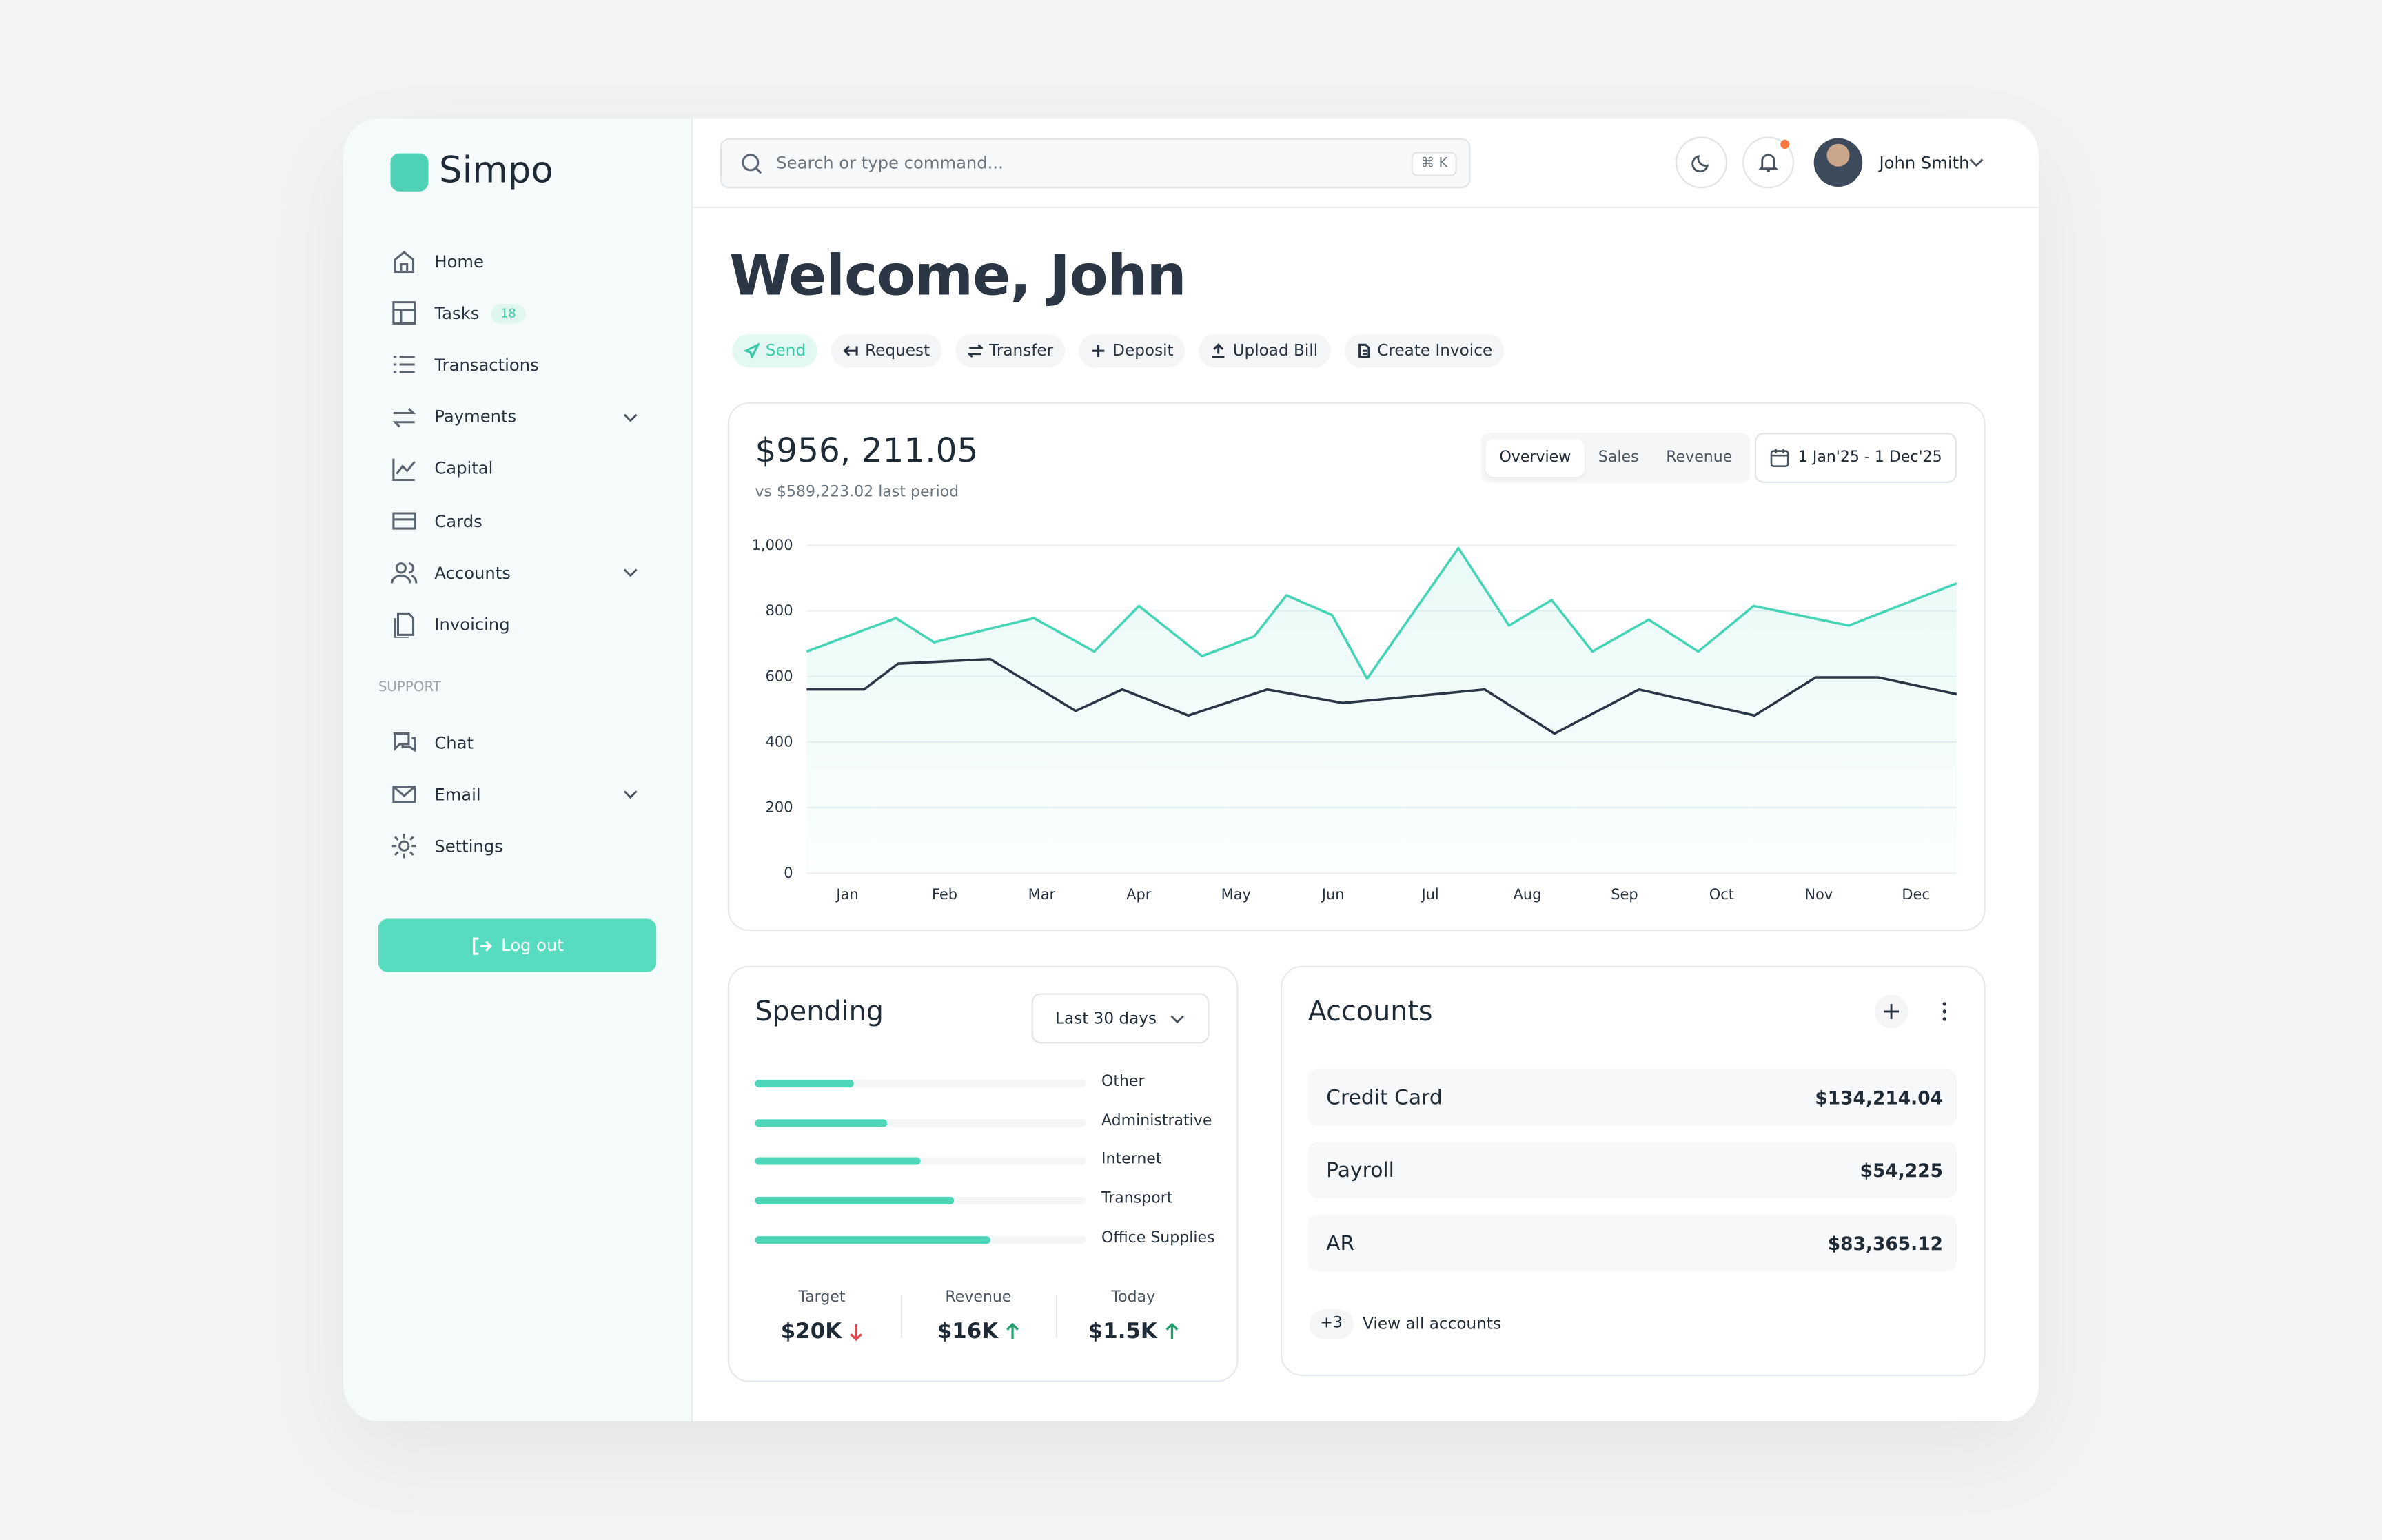  What do you see at coordinates (630, 572) in the screenshot?
I see `chevron-path` at bounding box center [630, 572].